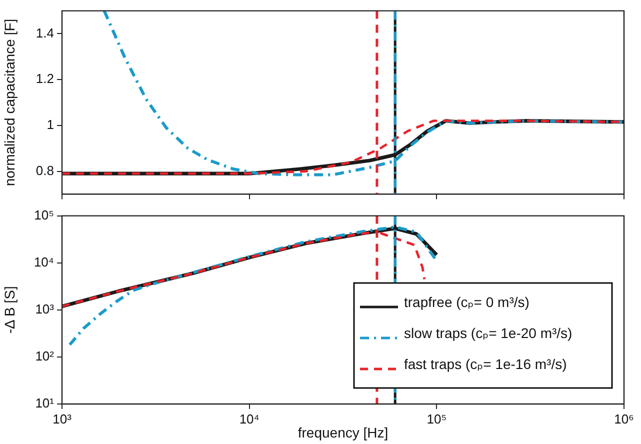 The width and height of the screenshot is (641, 444). What do you see at coordinates (45, 403) in the screenshot?
I see `y-tick-label: 10¹` at bounding box center [45, 403].